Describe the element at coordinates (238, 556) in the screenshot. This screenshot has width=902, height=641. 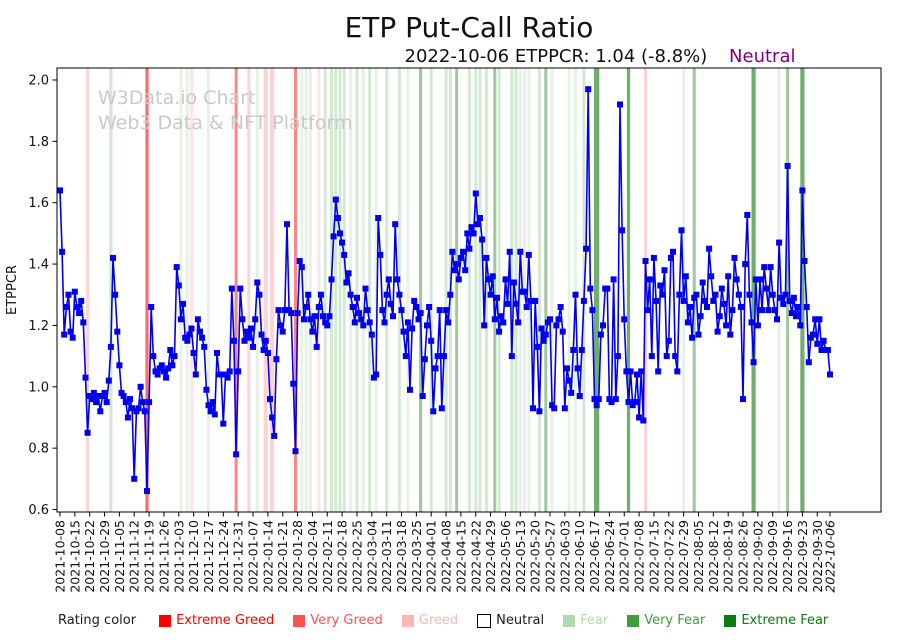
I see `x-tick-label: 2021-12-31` at that location.